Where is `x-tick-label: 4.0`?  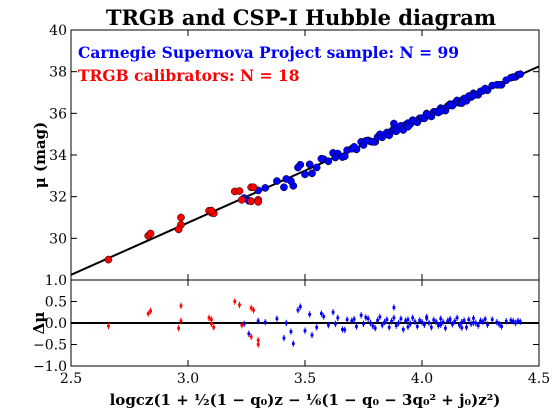 x-tick-label: 4.0 is located at coordinates (422, 379).